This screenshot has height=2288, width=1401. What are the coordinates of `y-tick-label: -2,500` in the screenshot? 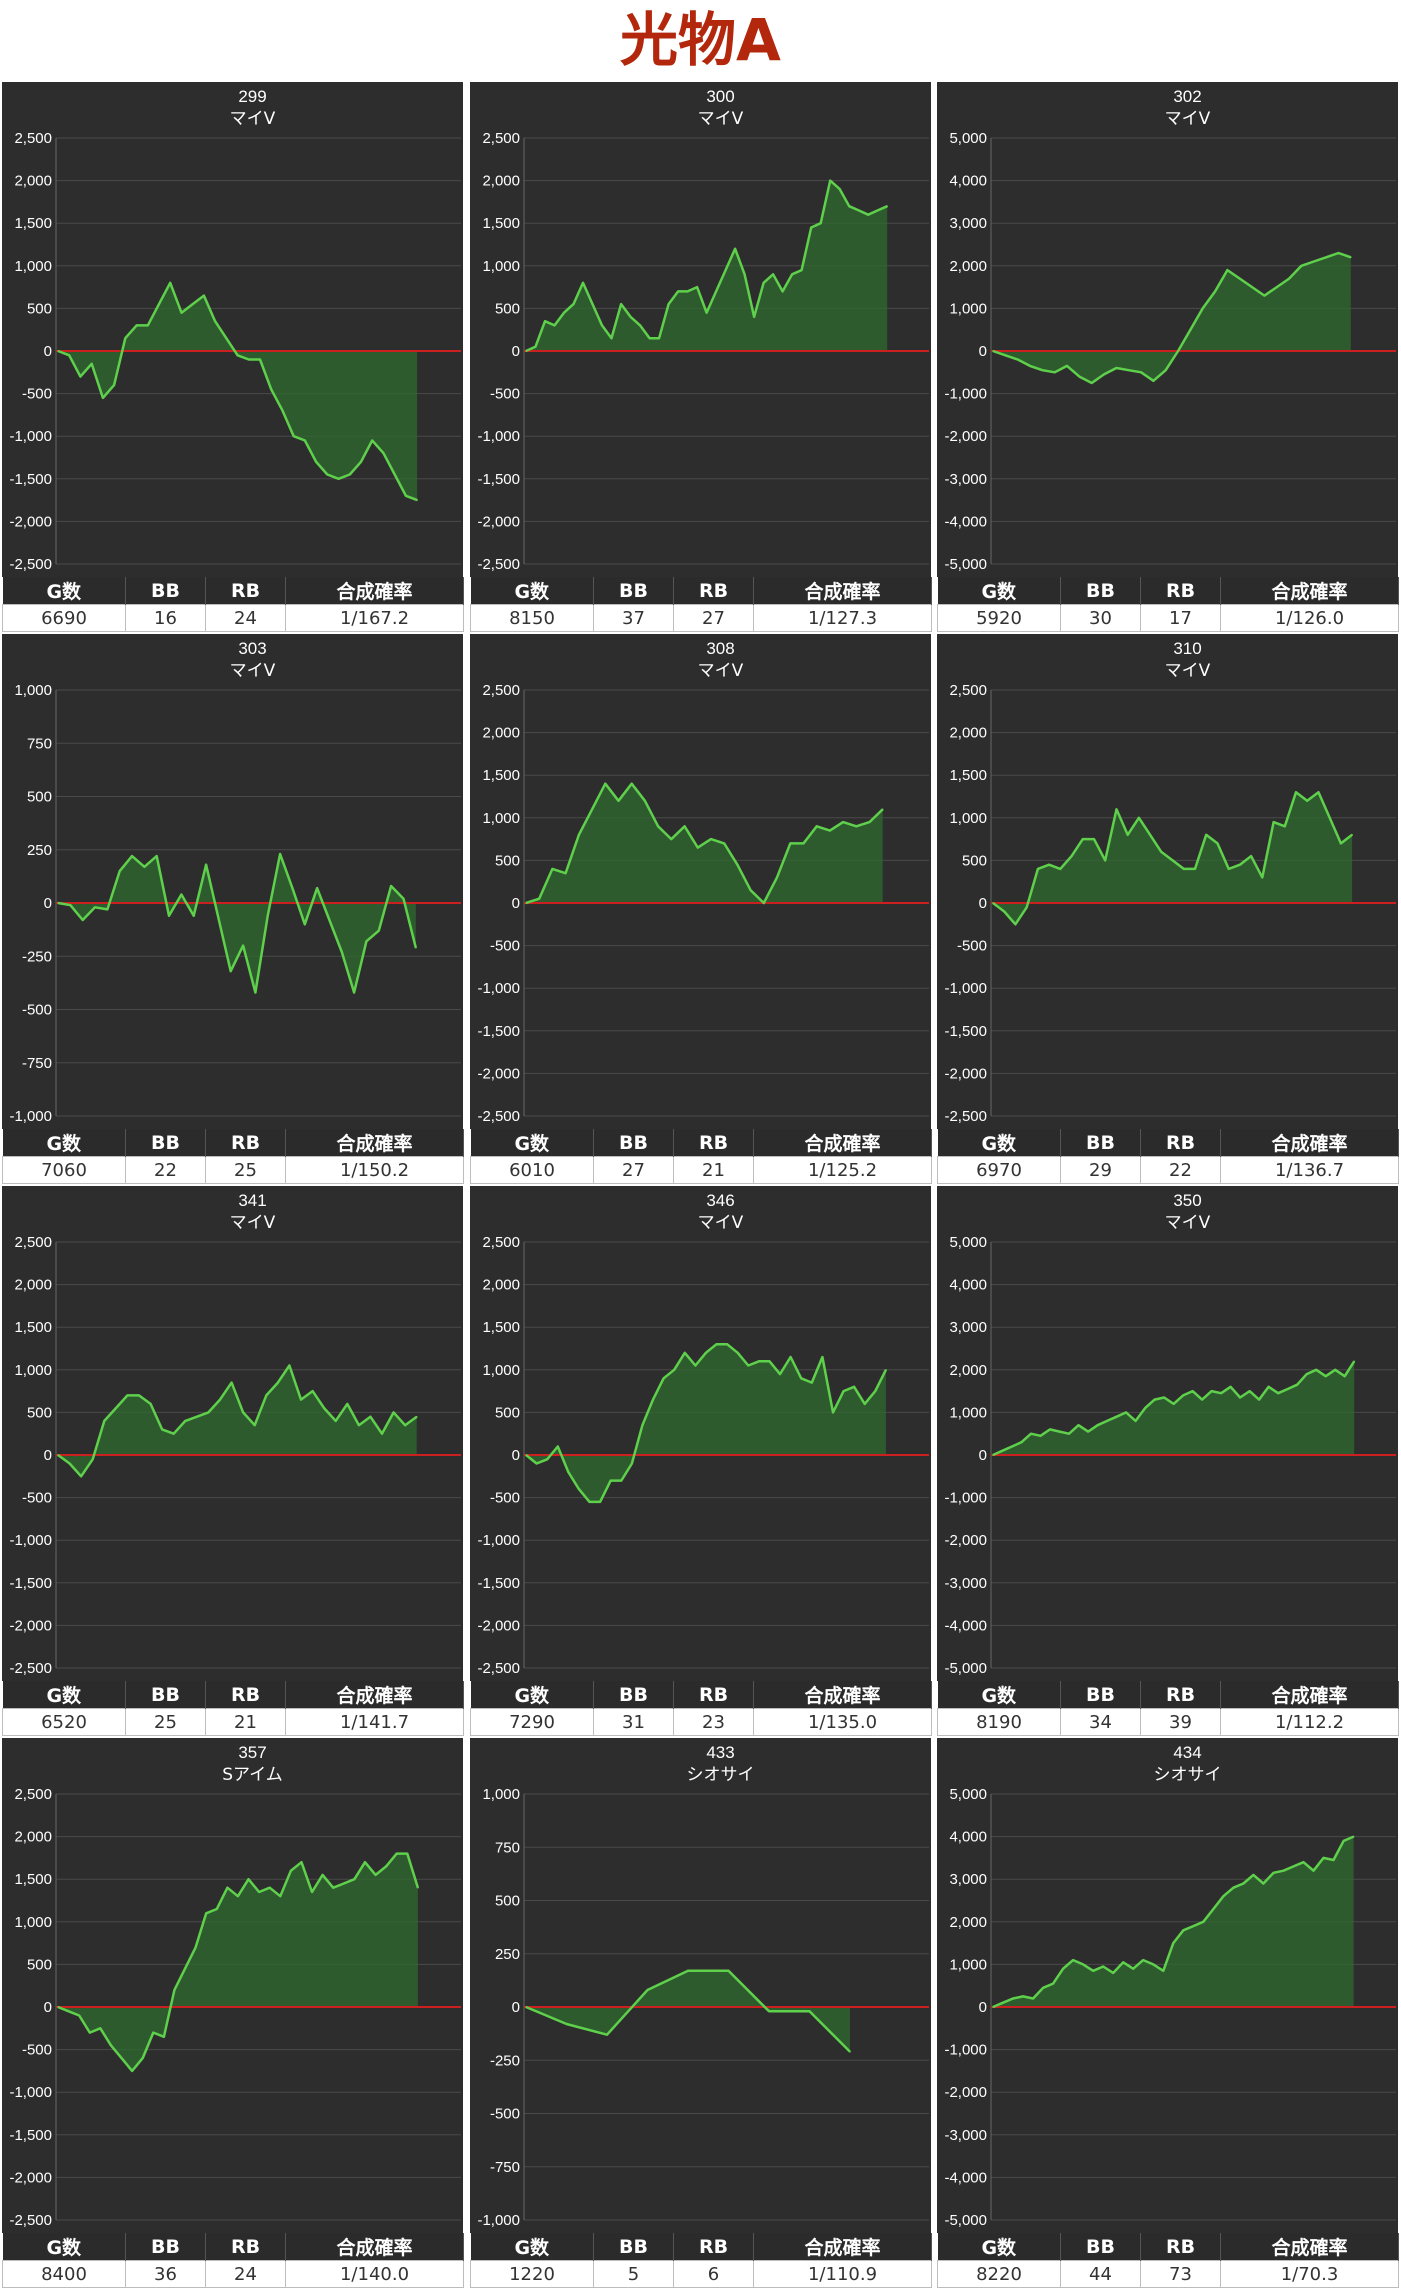 It's located at (965, 1116).